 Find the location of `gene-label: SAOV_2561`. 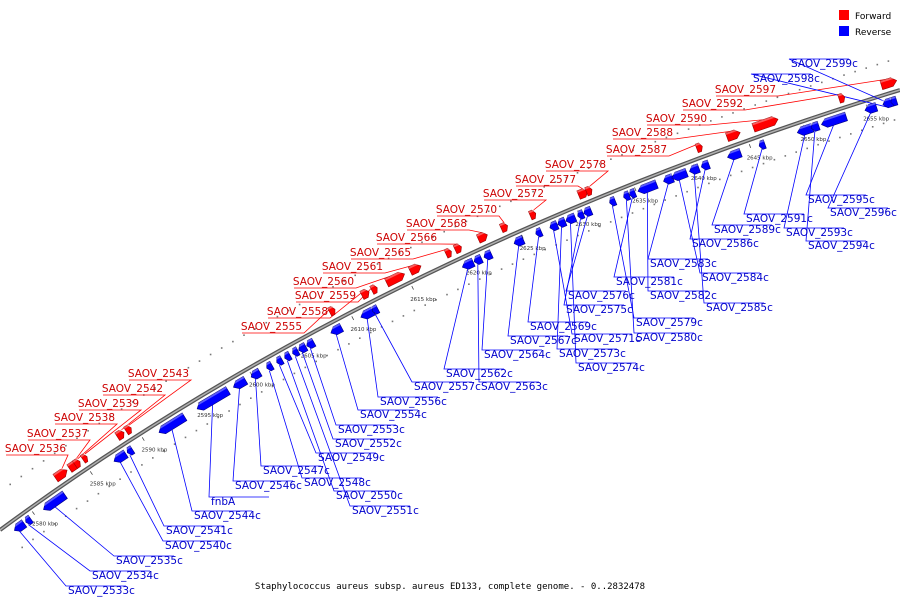

gene-label: SAOV_2561 is located at coordinates (352, 267).